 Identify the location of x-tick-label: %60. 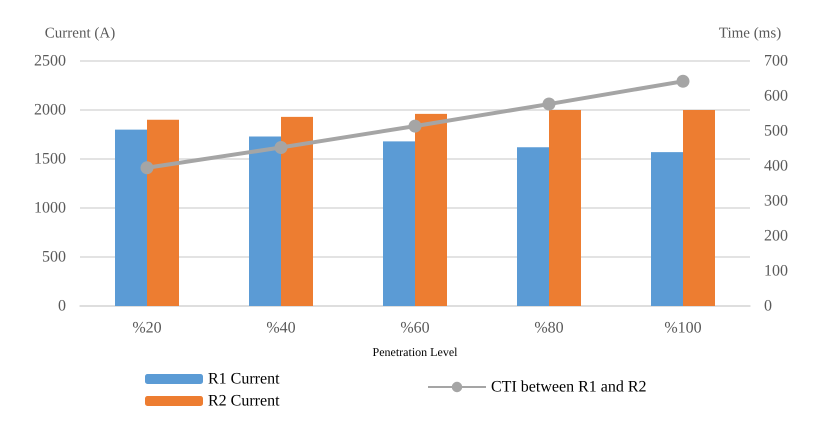
(415, 328).